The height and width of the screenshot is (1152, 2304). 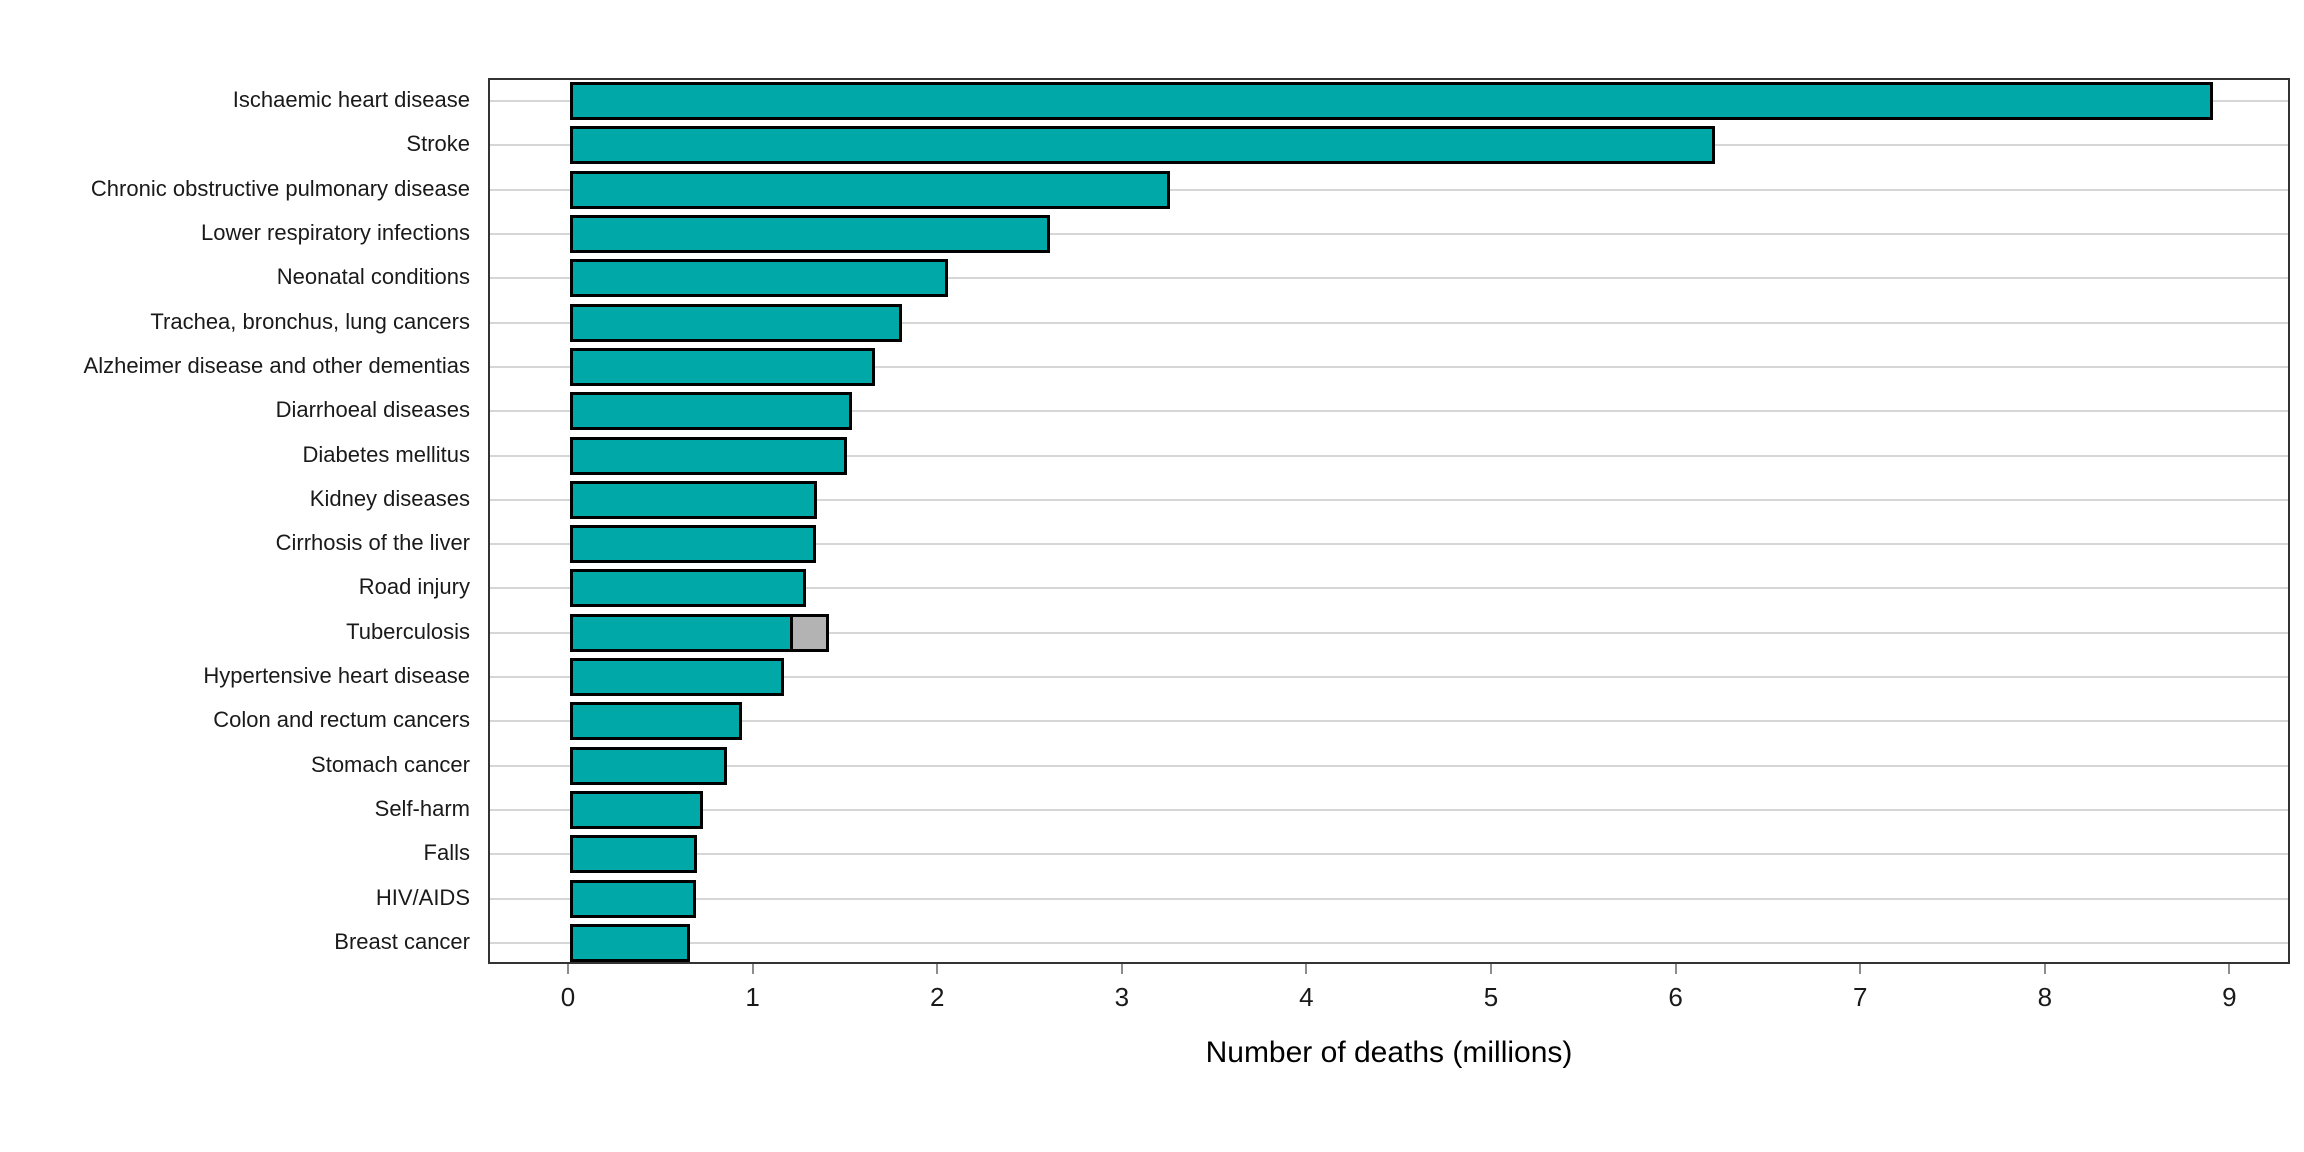 I want to click on category-label: Tuberculosis, so click(x=408, y=631).